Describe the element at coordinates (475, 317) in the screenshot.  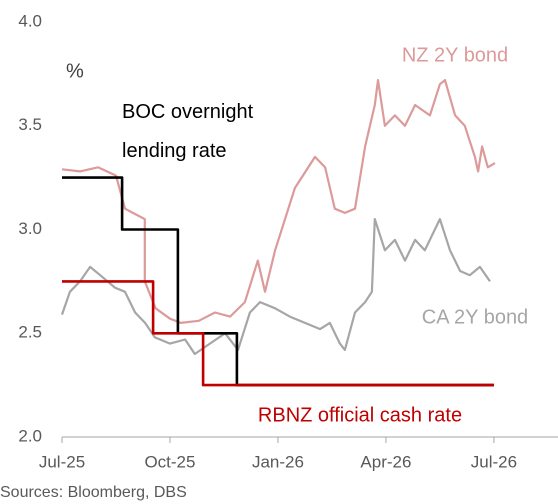
I see `series-label: CA 2Y bond` at that location.